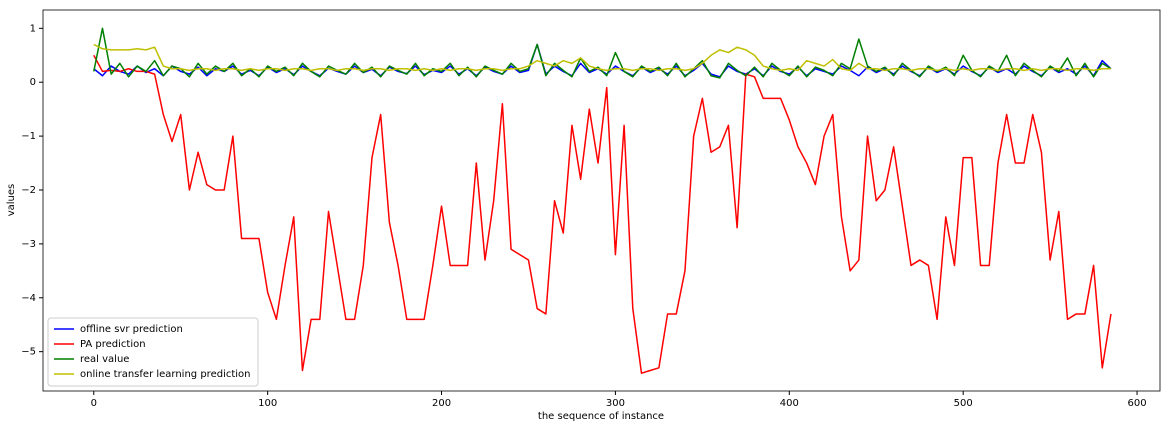 The height and width of the screenshot is (429, 1169). I want to click on x-tick-label: 100, so click(267, 403).